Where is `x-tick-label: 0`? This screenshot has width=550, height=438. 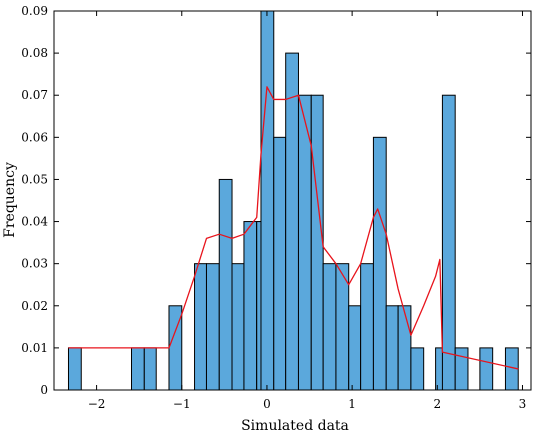 x-tick-label: 0 is located at coordinates (267, 404).